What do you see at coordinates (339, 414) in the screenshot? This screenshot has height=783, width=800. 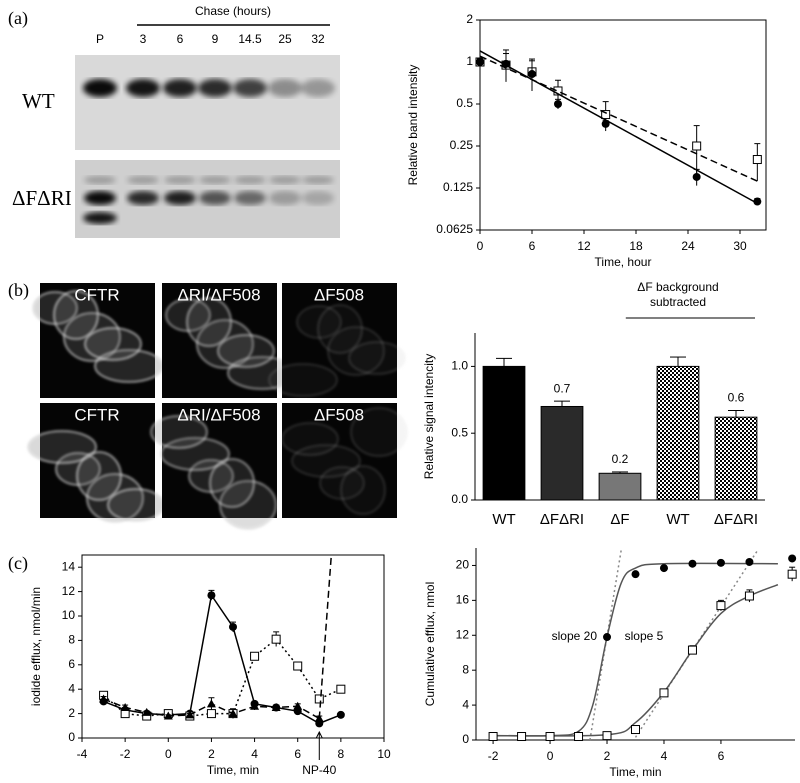 I see `micrograph-label: ΔF508` at bounding box center [339, 414].